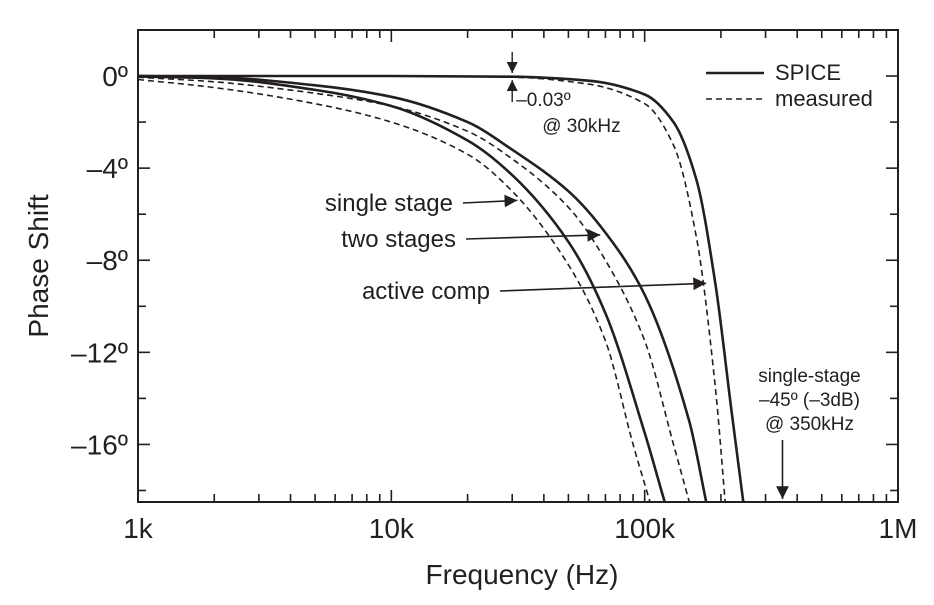 The height and width of the screenshot is (605, 934). I want to click on y-tick-label-16: –16º, so click(99, 444).